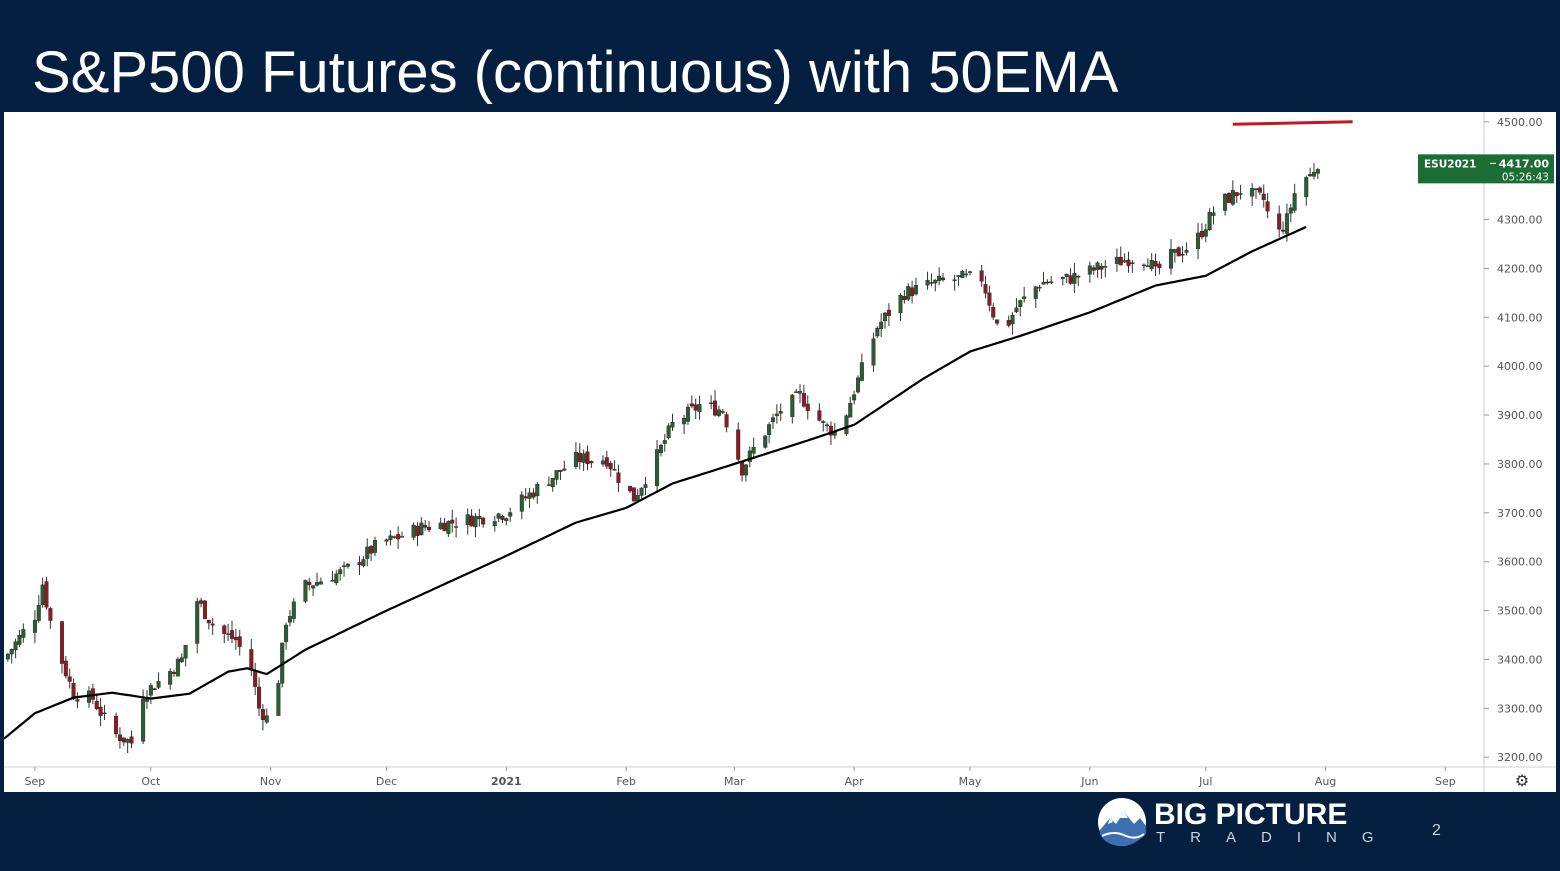  Describe the element at coordinates (271, 781) in the screenshot. I see `x-tick-label: Nov` at that location.